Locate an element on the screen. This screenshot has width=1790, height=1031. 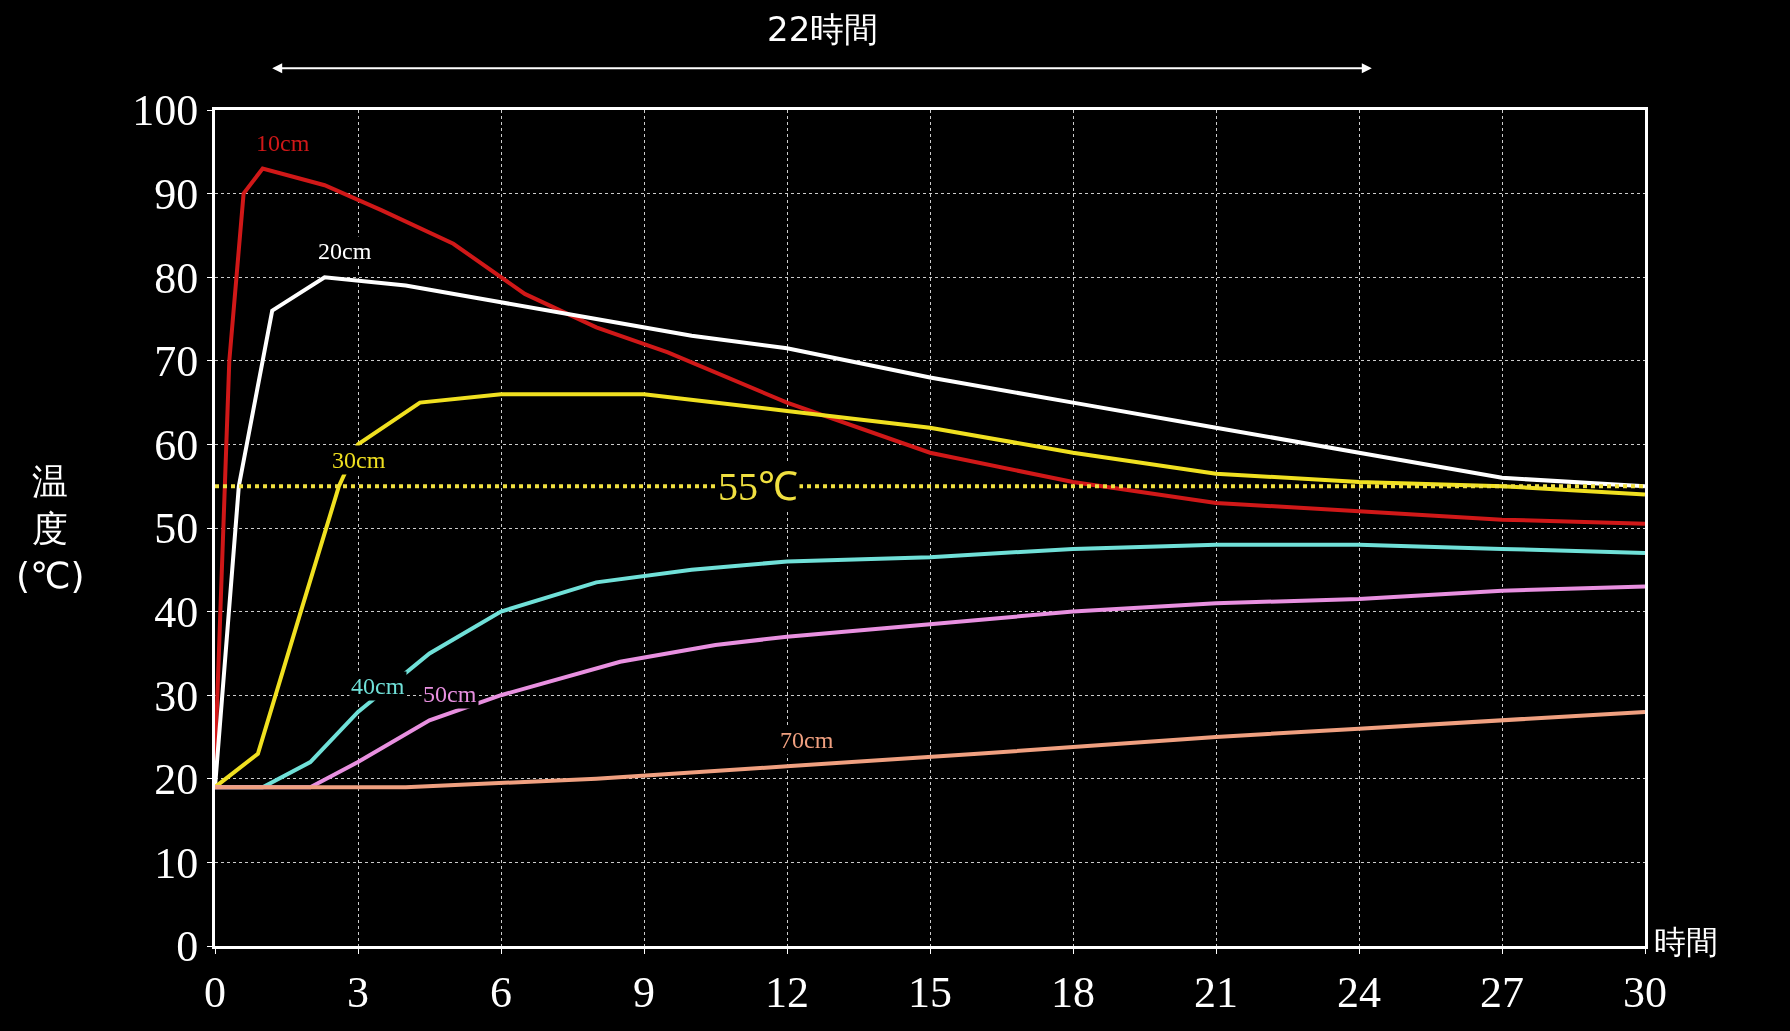
x-tick-label: 15 is located at coordinates (930, 992).